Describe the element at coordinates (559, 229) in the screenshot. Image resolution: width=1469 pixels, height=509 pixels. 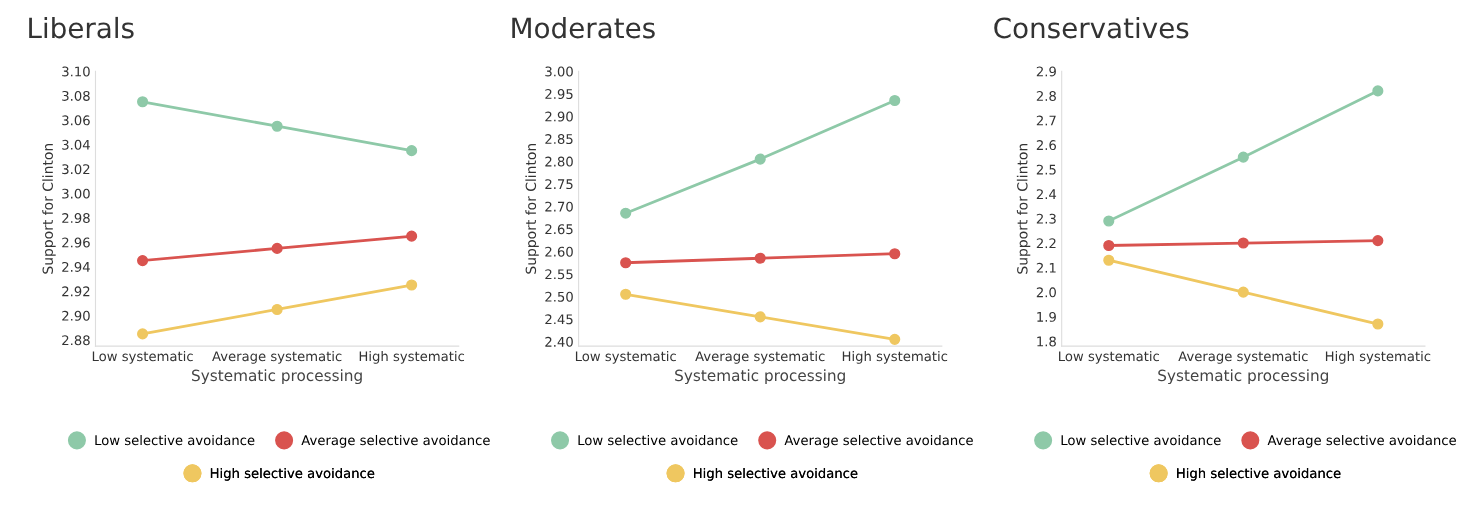
I see `y-tick-label: 2.65` at that location.